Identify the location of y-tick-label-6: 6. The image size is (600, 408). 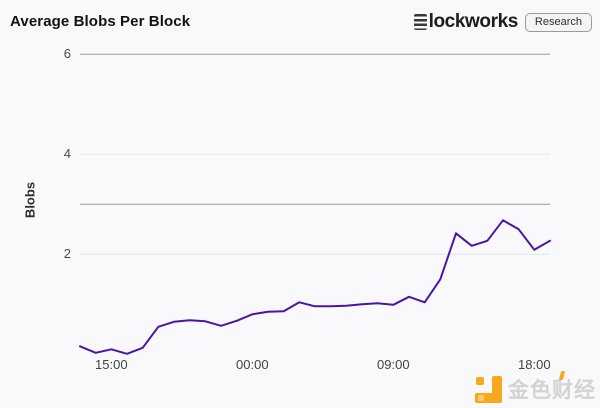
(67, 54).